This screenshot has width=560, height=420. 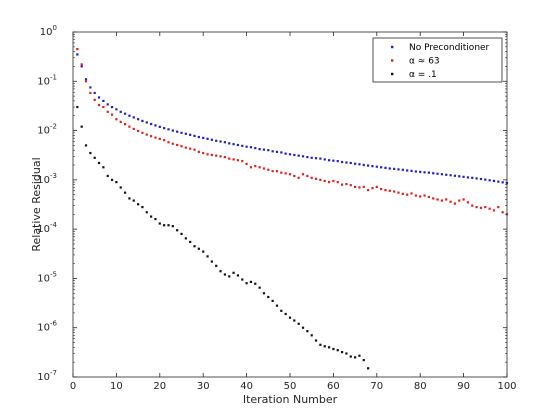 What do you see at coordinates (420, 386) in the screenshot?
I see `x-tick-label: 80` at bounding box center [420, 386].